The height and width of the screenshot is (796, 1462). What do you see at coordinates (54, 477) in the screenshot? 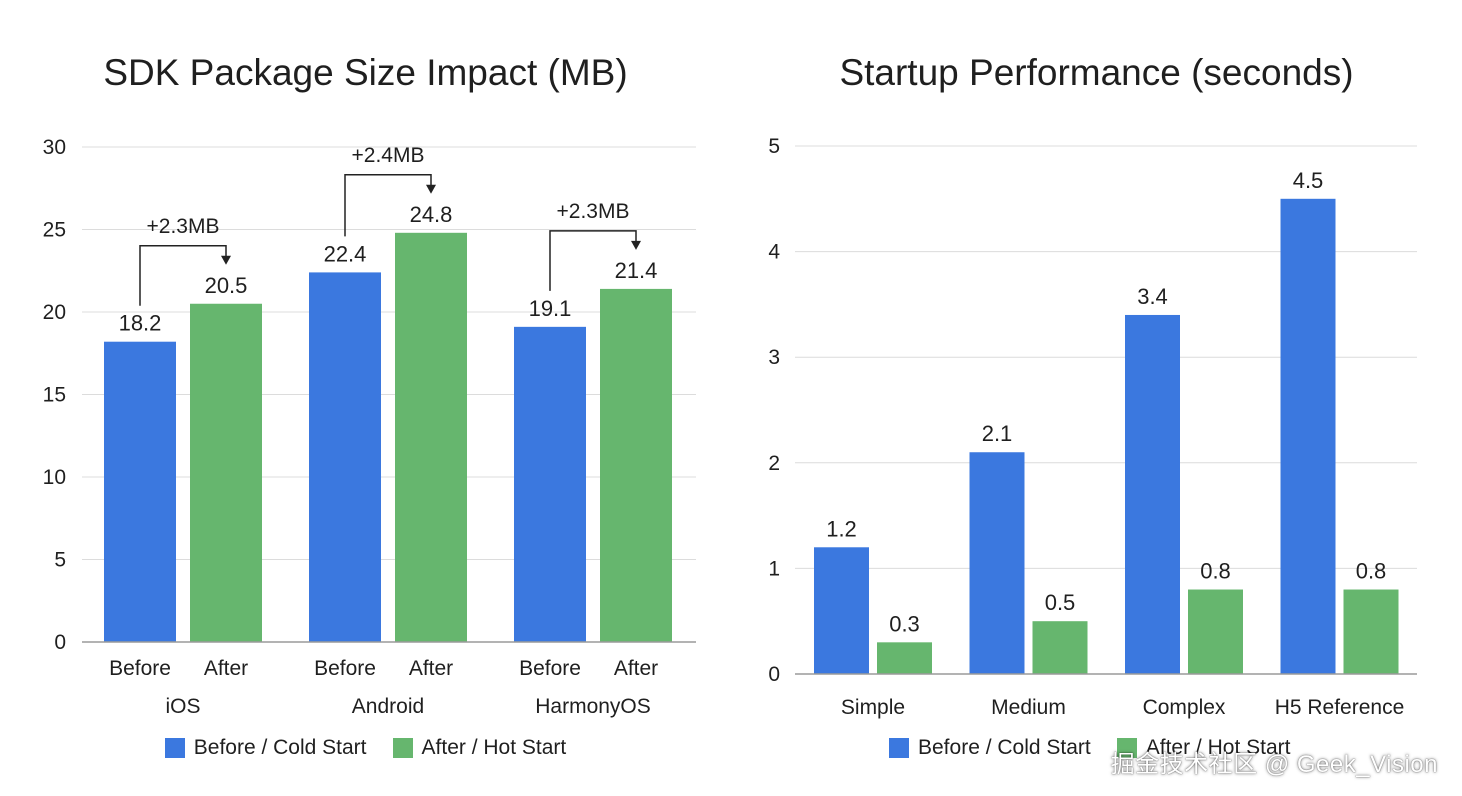
I see `y-tick-label: 10` at bounding box center [54, 477].